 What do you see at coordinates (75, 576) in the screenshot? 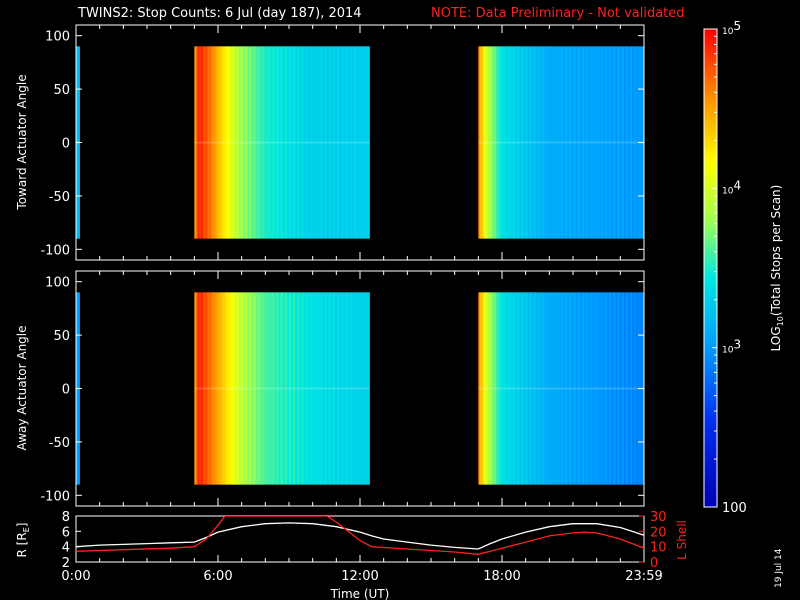
I see `x-tick-label: 0:00` at bounding box center [75, 576].